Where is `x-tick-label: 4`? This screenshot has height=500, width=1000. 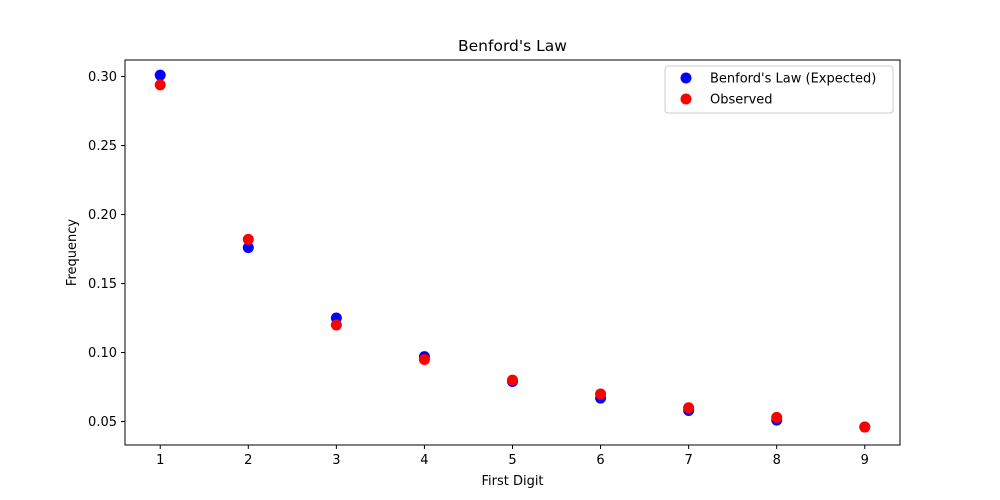 x-tick-label: 4 is located at coordinates (424, 460).